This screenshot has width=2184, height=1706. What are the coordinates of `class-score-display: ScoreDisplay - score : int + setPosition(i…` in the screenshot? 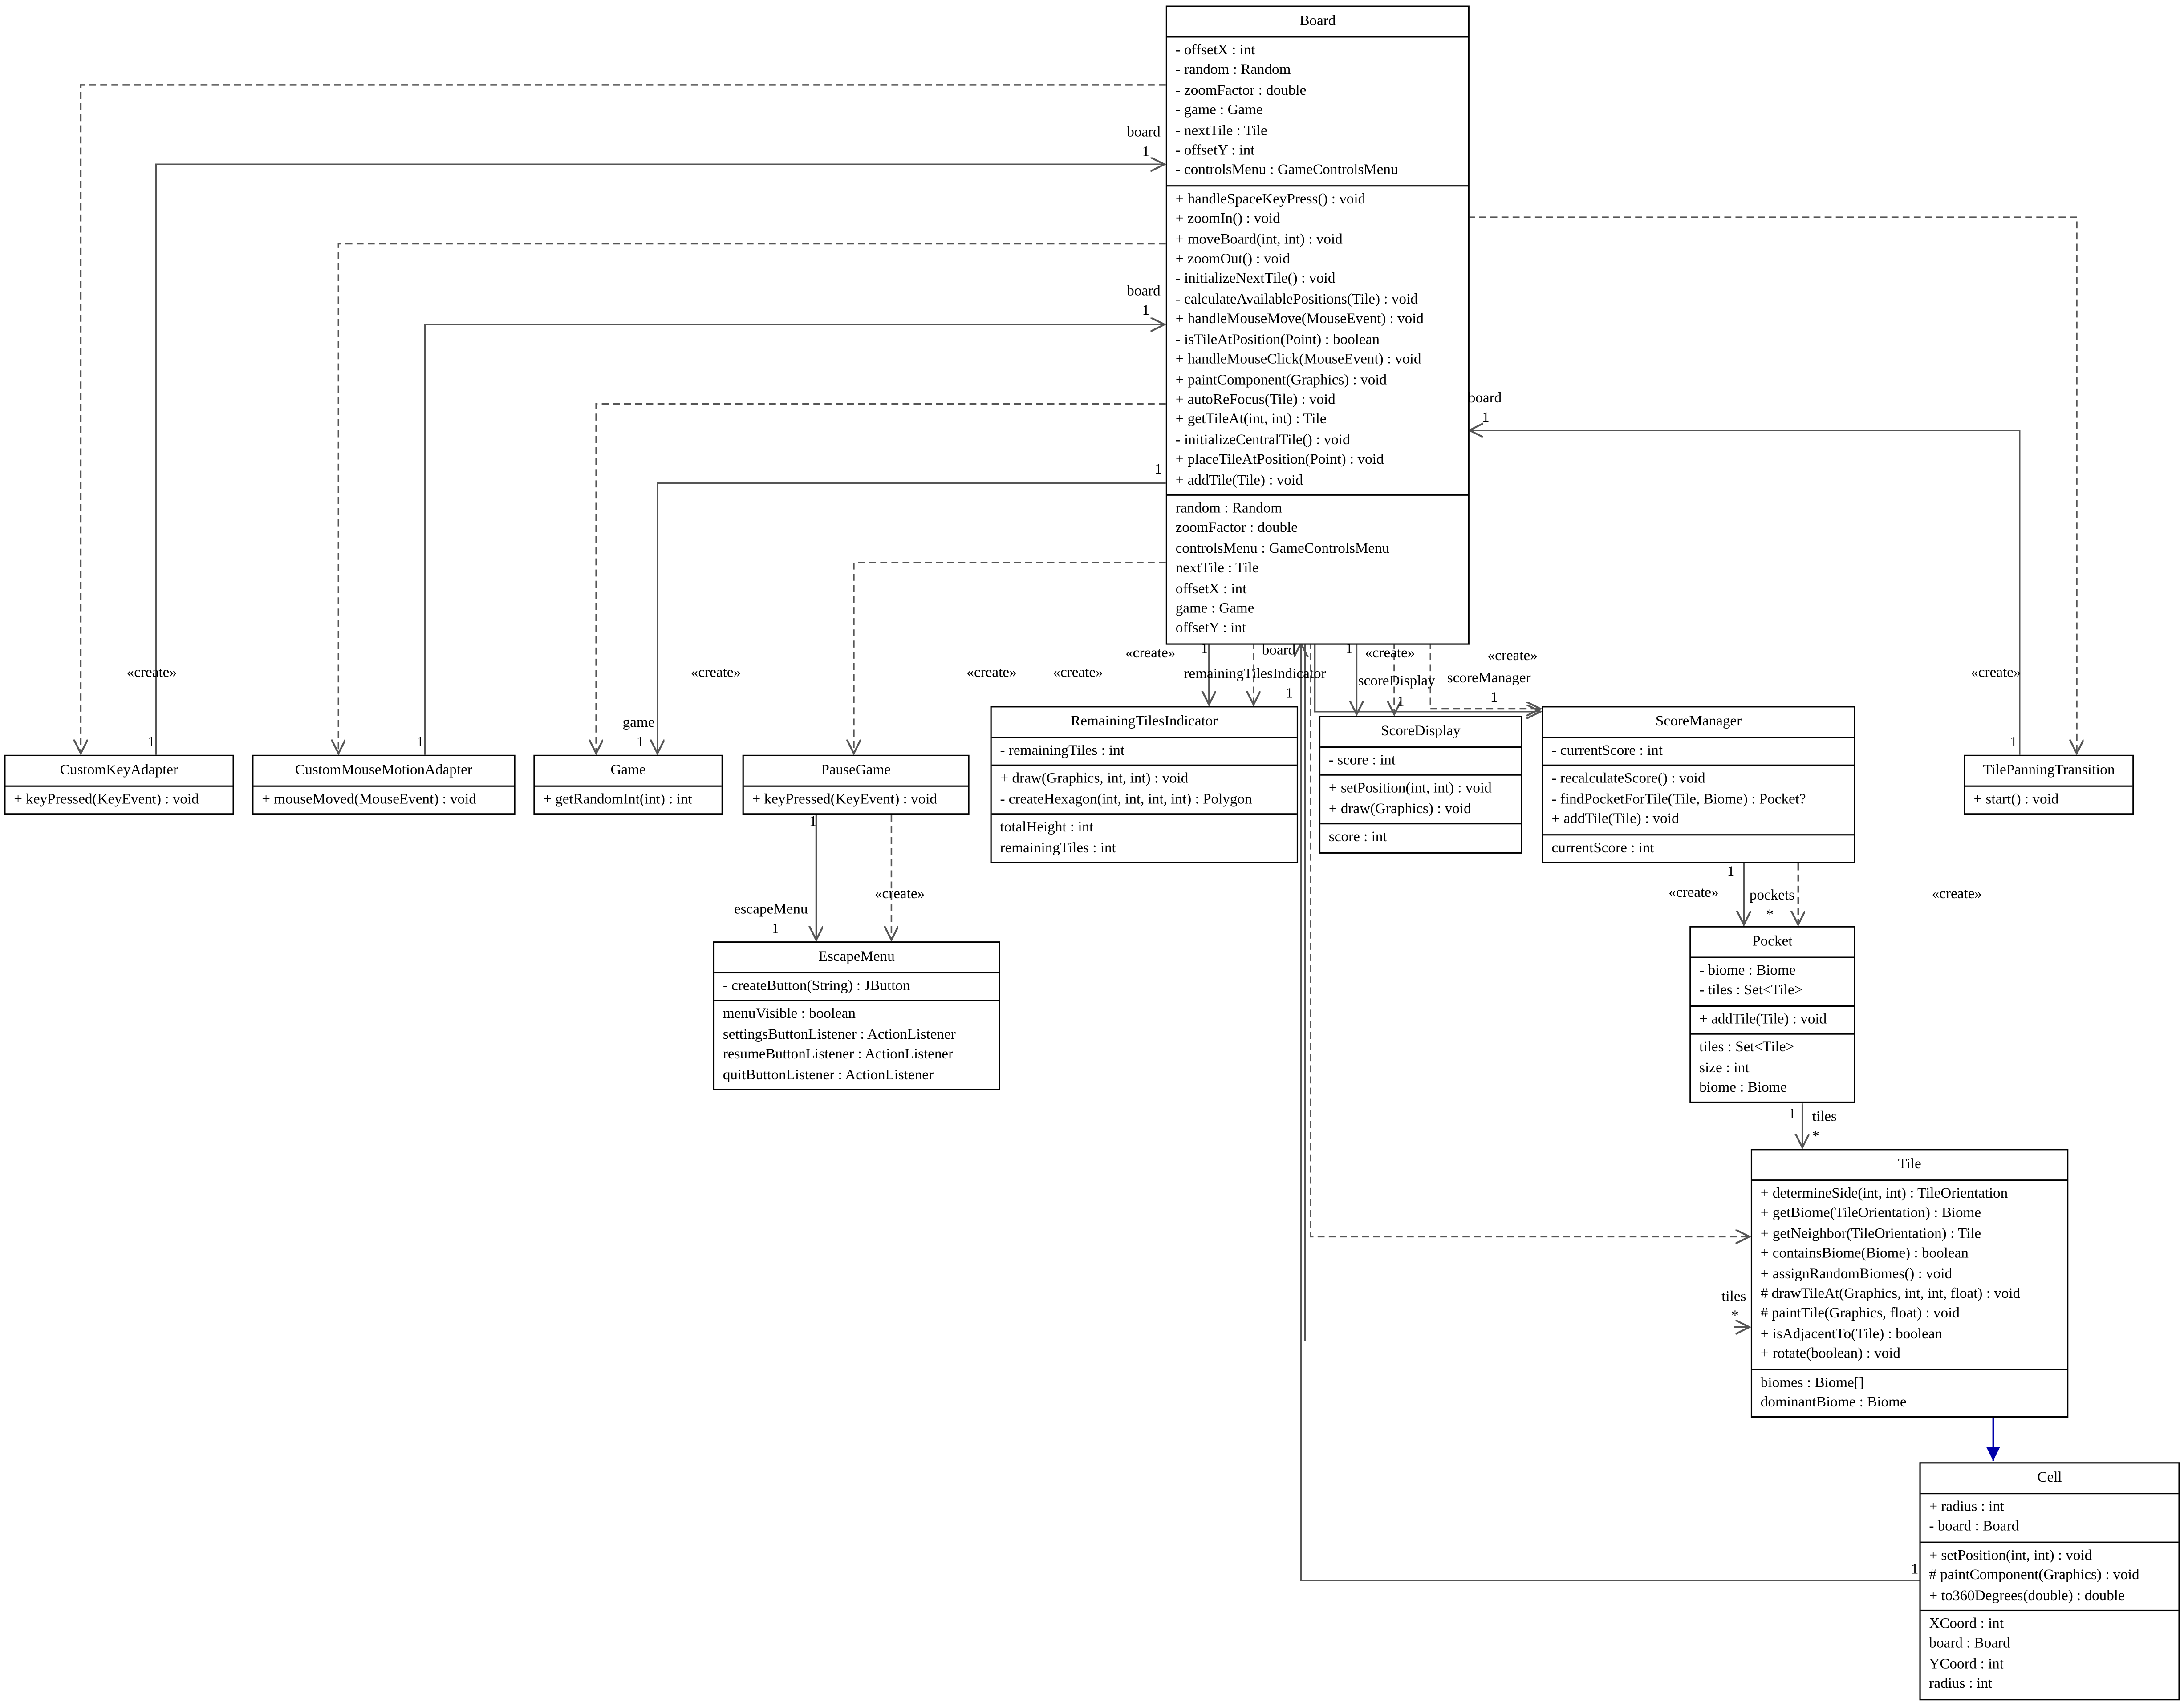 It's located at (1420, 784).